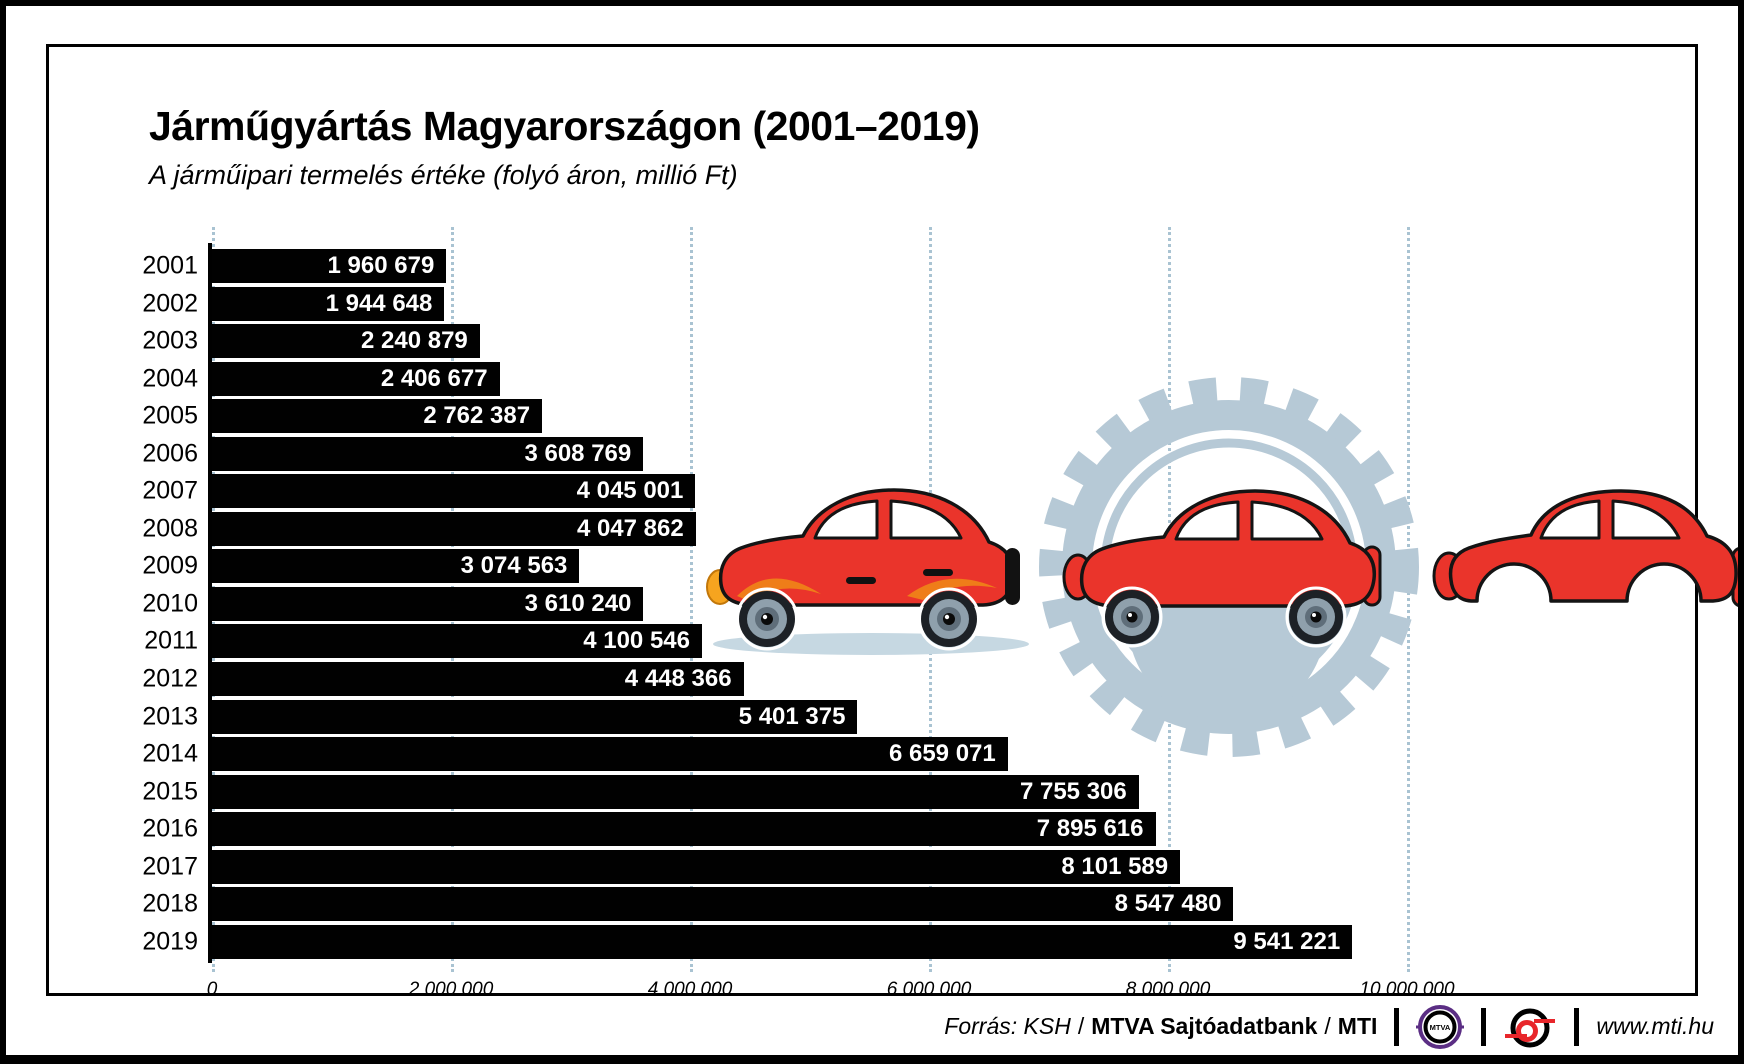 This screenshot has width=1744, height=1064. Describe the element at coordinates (774, 453) in the screenshot. I see `bar-row: 2006 3 608 769` at that location.